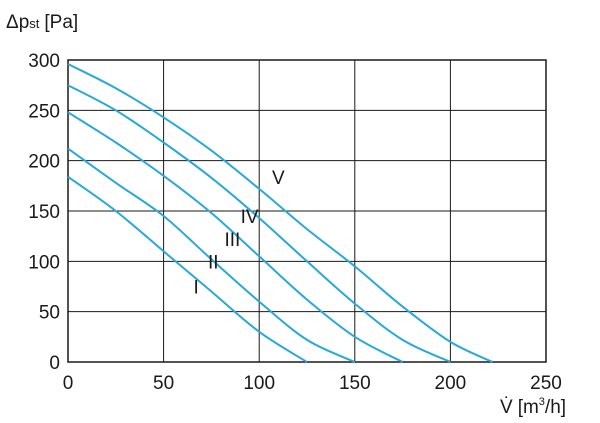 The width and height of the screenshot is (600, 423). I want to click on x-tick-label: 100, so click(259, 383).